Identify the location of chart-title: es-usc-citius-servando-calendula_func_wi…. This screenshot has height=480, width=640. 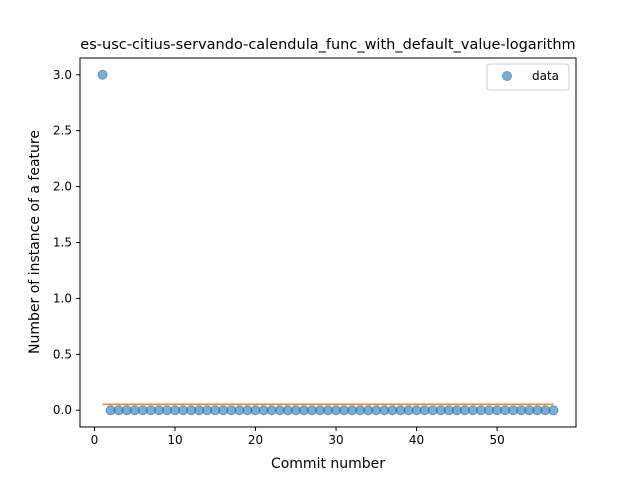
(327, 45).